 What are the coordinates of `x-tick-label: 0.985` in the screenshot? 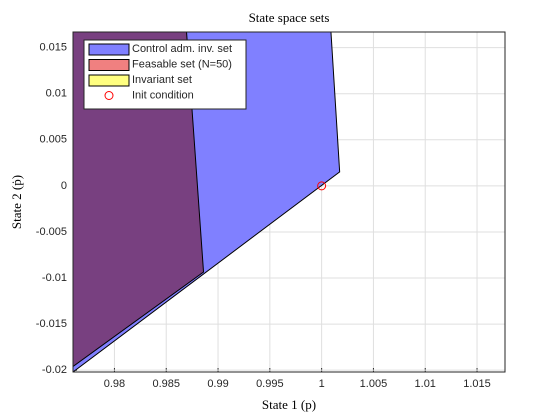 It's located at (166, 384).